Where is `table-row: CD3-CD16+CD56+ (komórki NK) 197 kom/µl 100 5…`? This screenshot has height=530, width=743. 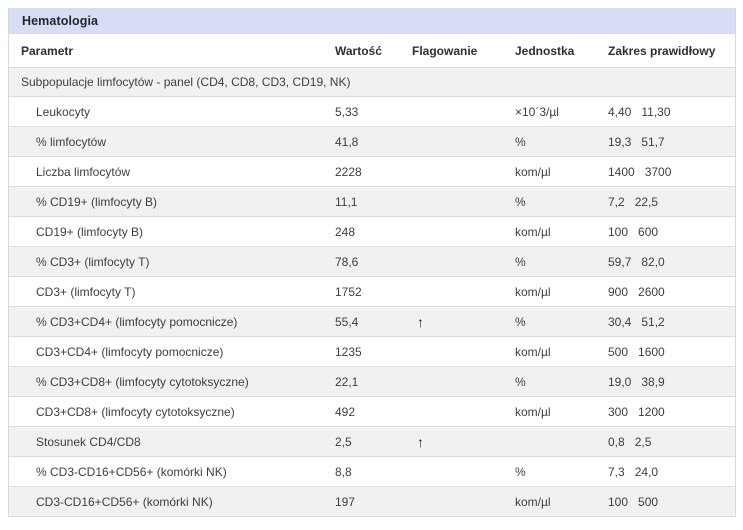
table-row: CD3-CD16+CD56+ (komórki NK) 197 kom/µl 100 5… is located at coordinates (372, 501).